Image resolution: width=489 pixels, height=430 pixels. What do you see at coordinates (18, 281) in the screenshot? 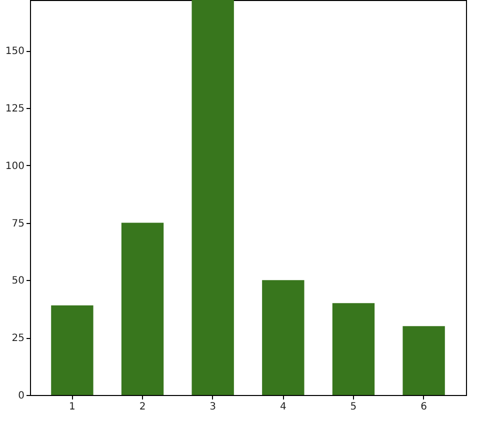
I see `y-tick-label: 50` at bounding box center [18, 281].